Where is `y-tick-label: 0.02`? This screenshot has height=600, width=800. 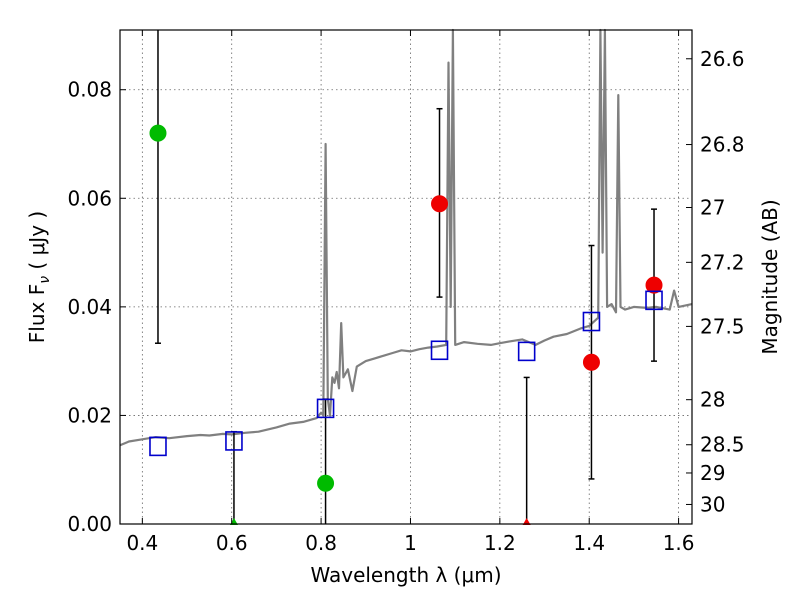 y-tick-label: 0.02 is located at coordinates (89, 415).